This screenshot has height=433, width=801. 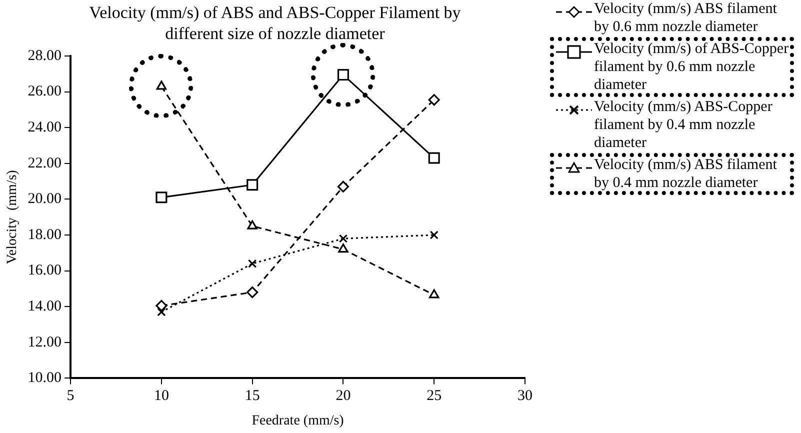 What do you see at coordinates (45, 270) in the screenshot?
I see `y-tick-label: 16.00` at bounding box center [45, 270].